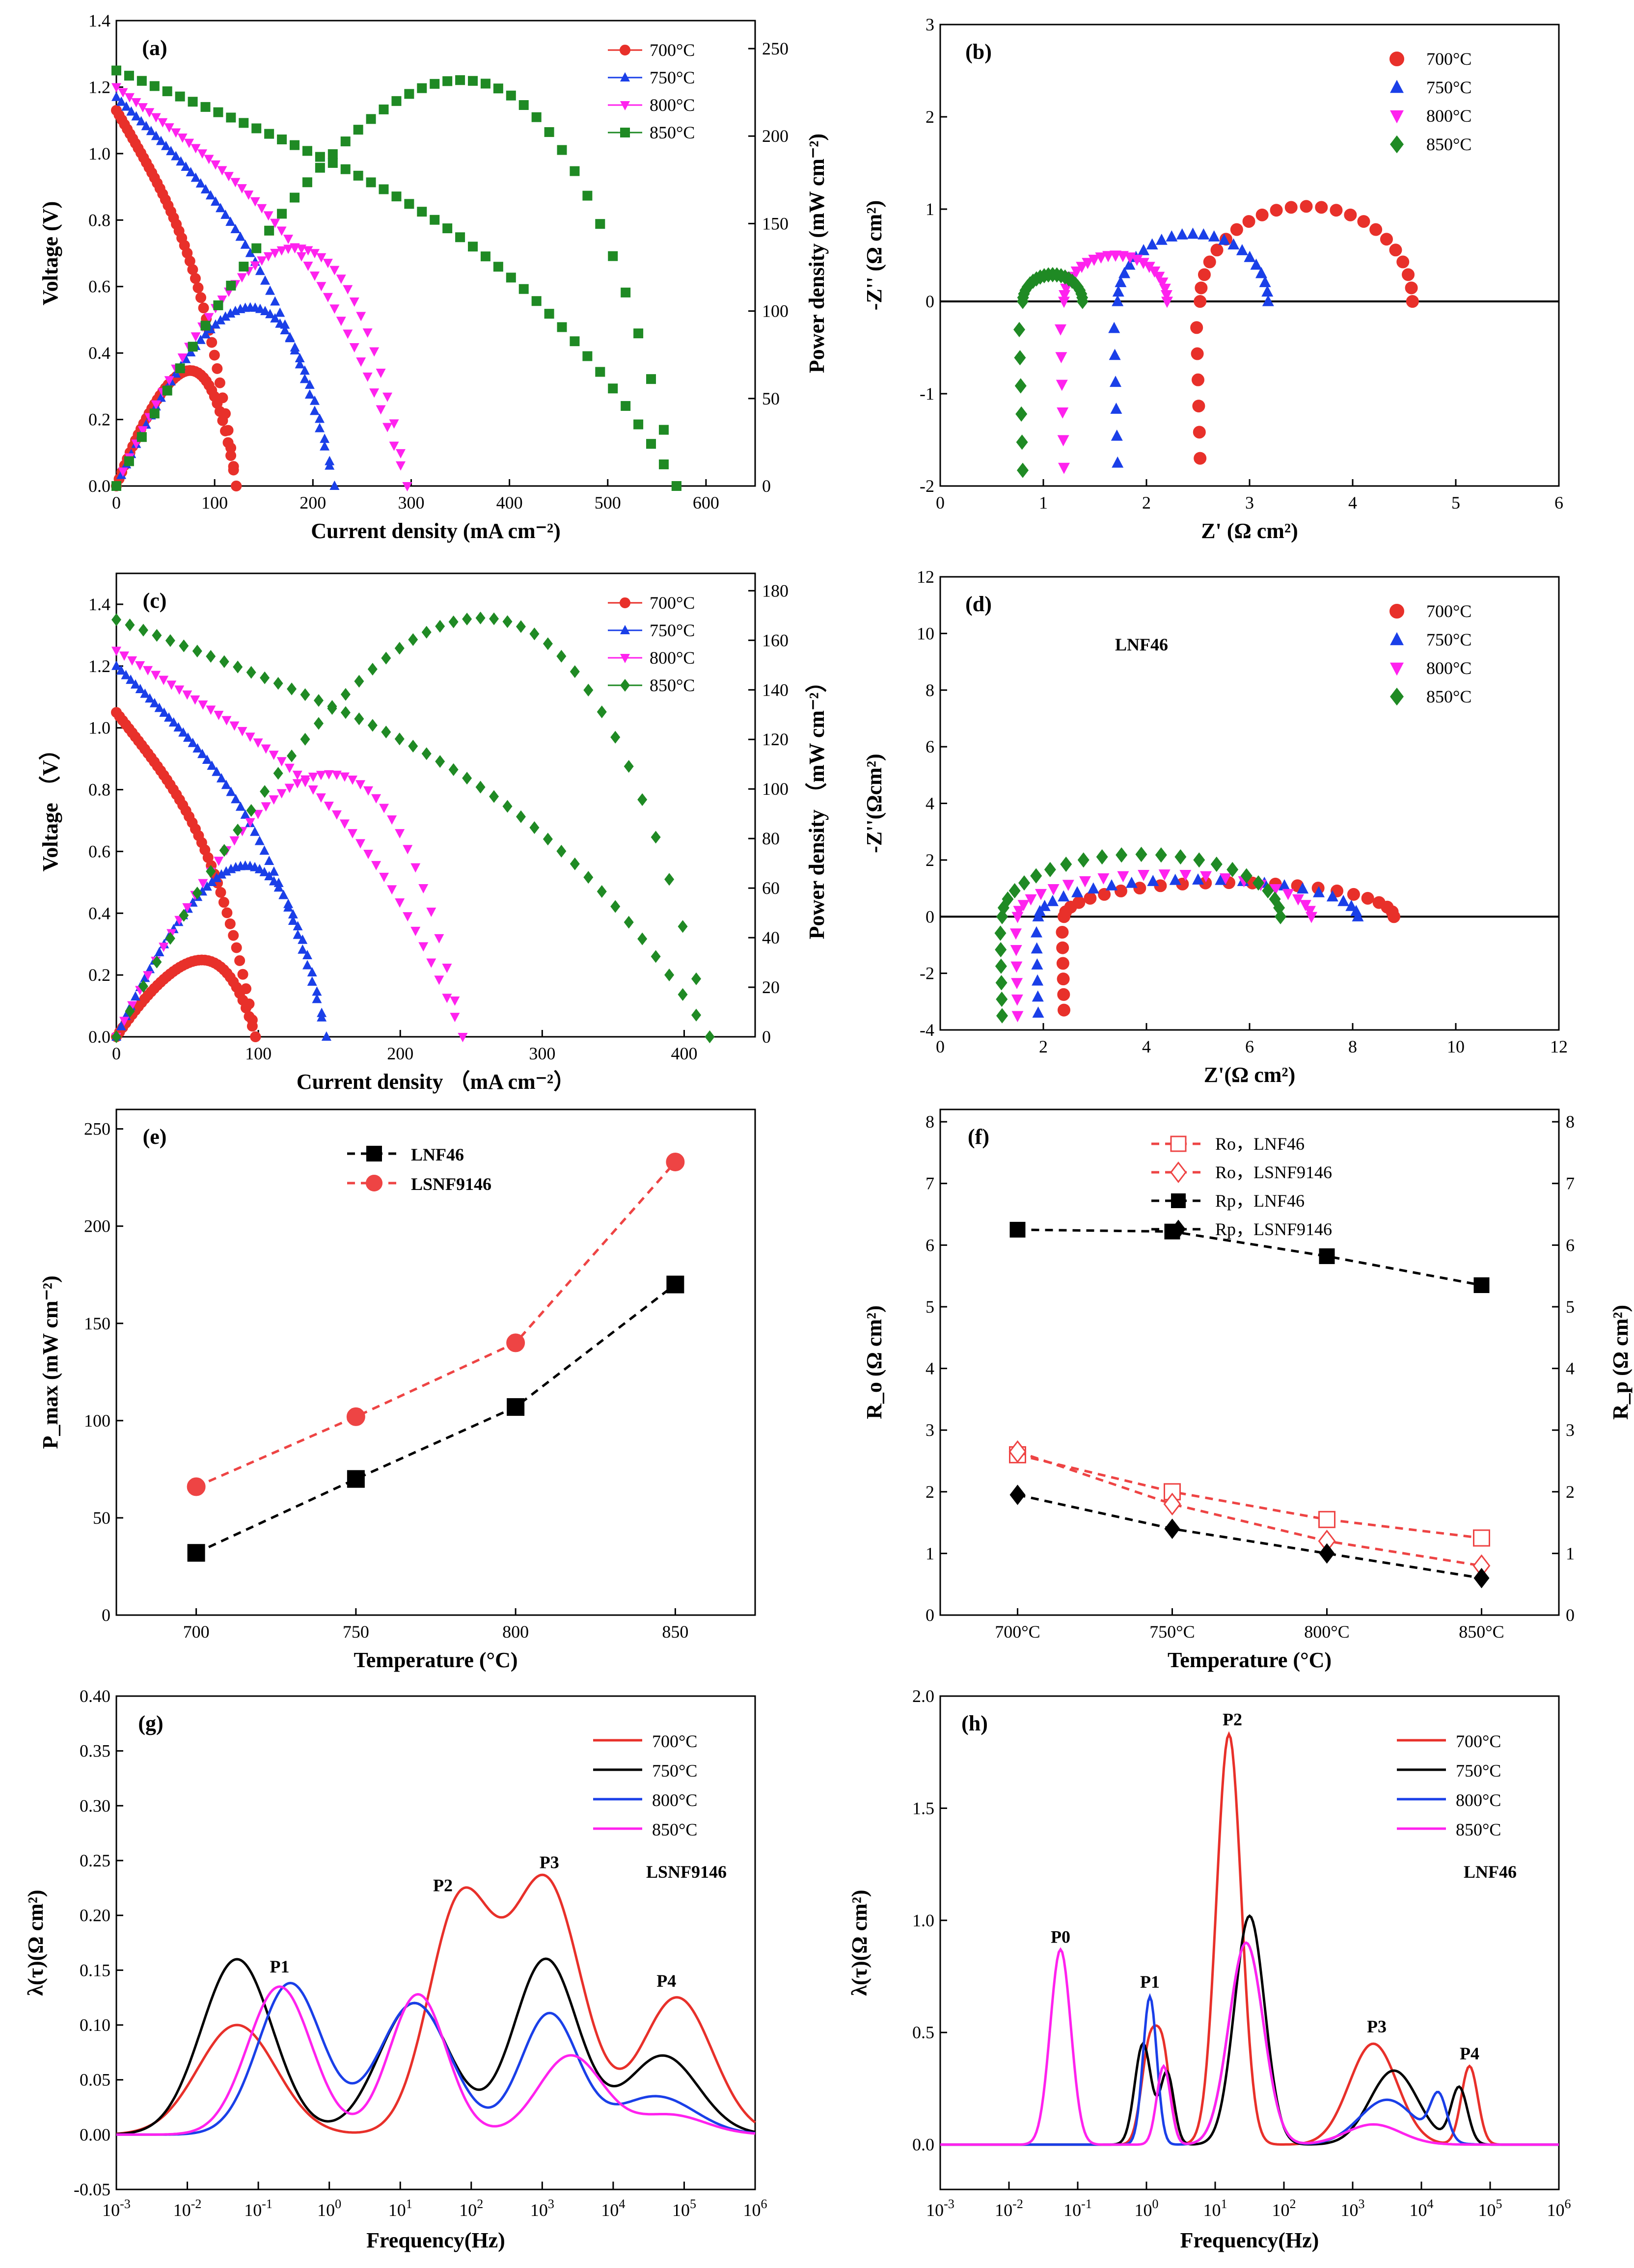 This screenshot has width=1634, height=2268. What do you see at coordinates (155, 1137) in the screenshot?
I see `panel-label: (e)` at bounding box center [155, 1137].